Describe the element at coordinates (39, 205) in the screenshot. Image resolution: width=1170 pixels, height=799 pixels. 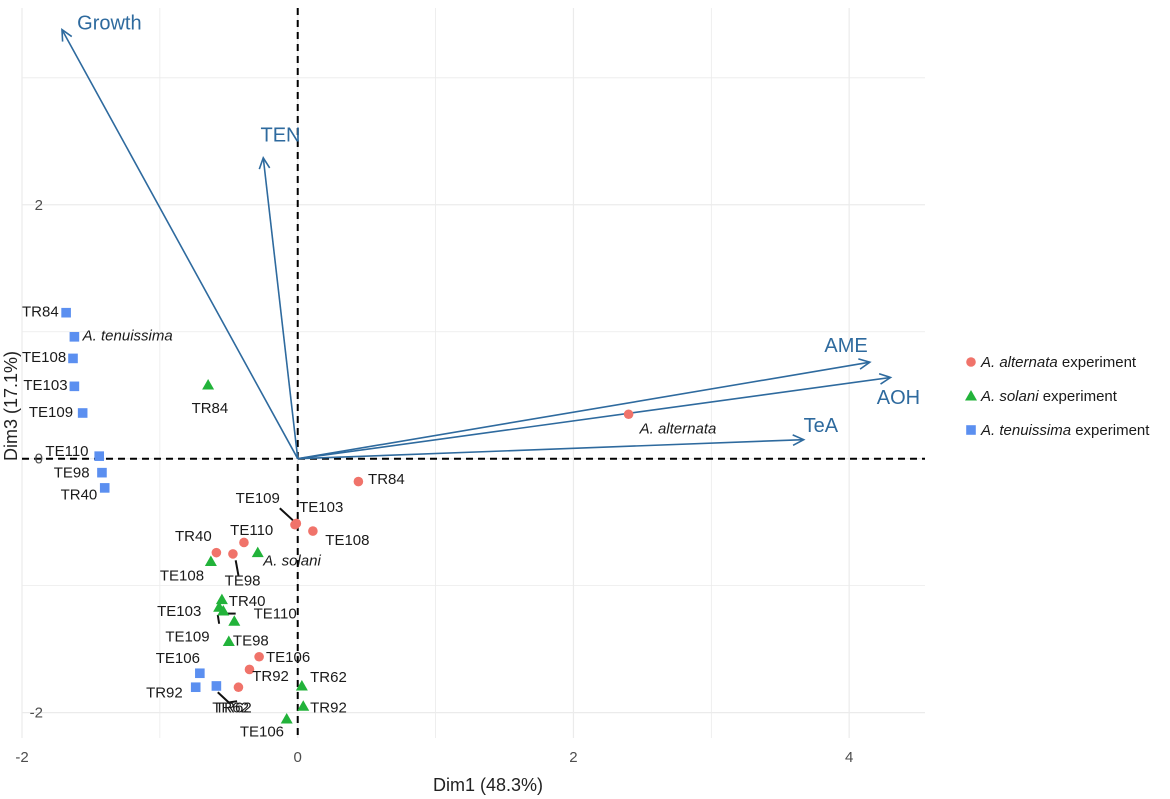
I see `y-tick-2: 2` at that location.